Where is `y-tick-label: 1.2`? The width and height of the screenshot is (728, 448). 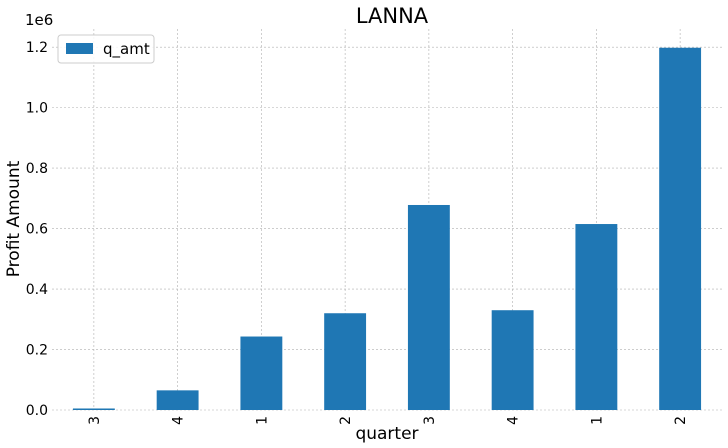
y-tick-label: 1.2 is located at coordinates (37, 48).